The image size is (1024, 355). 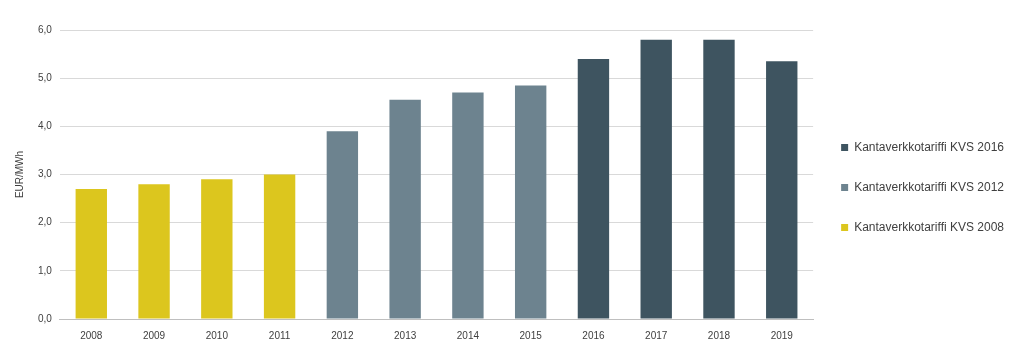 What do you see at coordinates (45, 29) in the screenshot?
I see `y-tick-label: 6,0` at bounding box center [45, 29].